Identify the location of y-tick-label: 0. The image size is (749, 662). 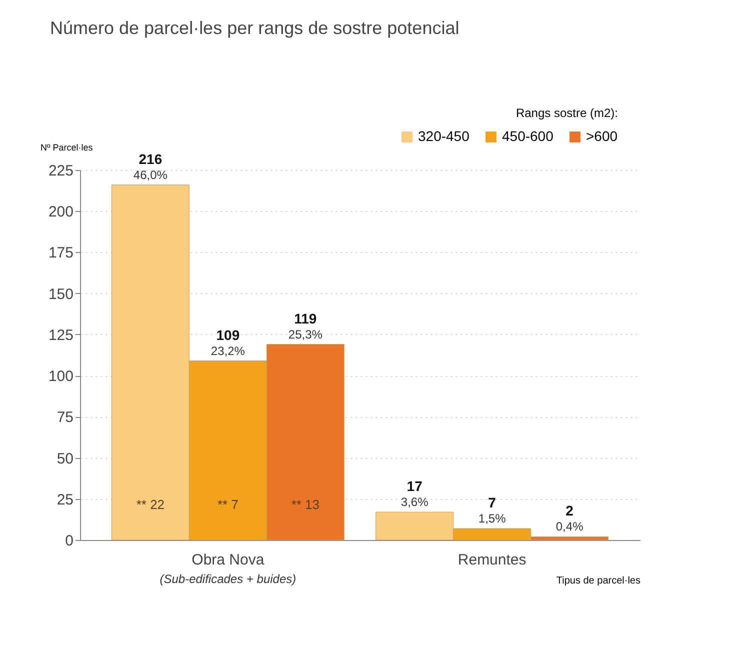
(69, 541).